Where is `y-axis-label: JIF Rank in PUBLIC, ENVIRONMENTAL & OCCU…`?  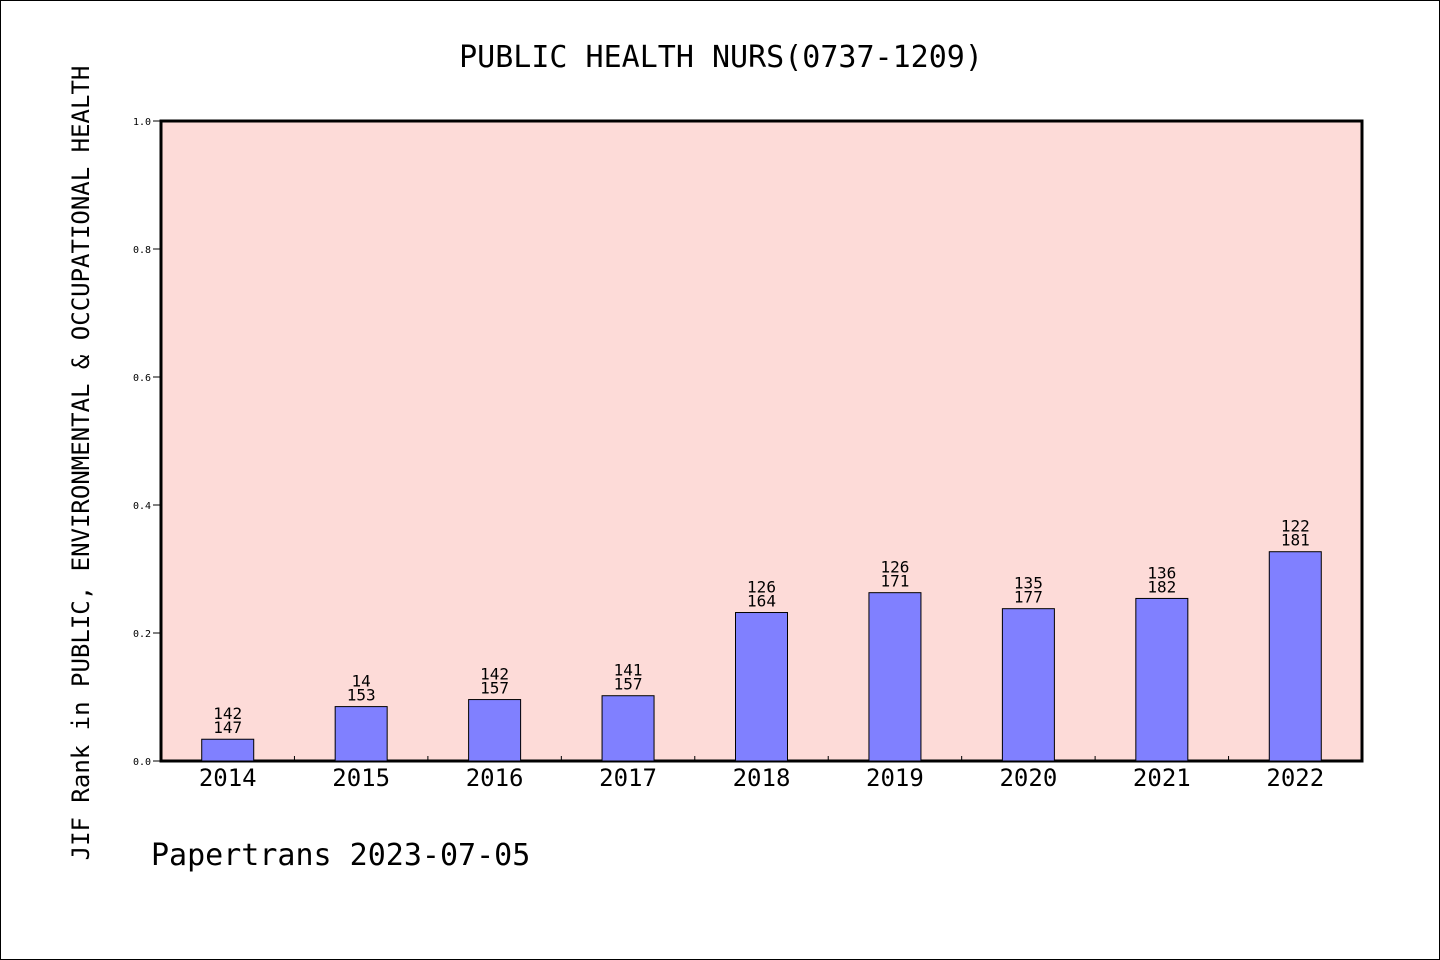
y-axis-label: JIF Rank in PUBLIC, ENVIRONMENTAL & OCCU… is located at coordinates (81, 463).